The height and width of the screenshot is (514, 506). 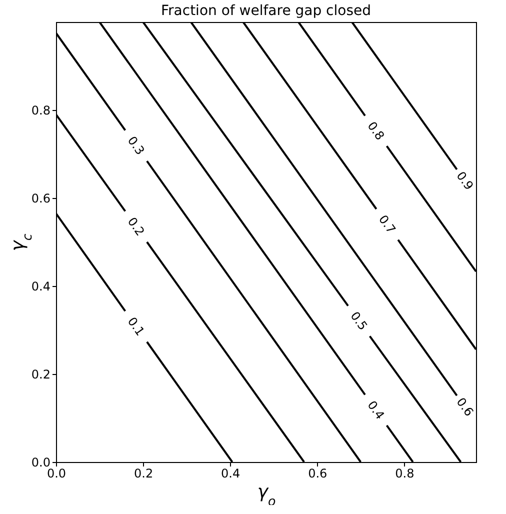 What do you see at coordinates (318, 473) in the screenshot?
I see `x-tick-label: 0.6` at bounding box center [318, 473].